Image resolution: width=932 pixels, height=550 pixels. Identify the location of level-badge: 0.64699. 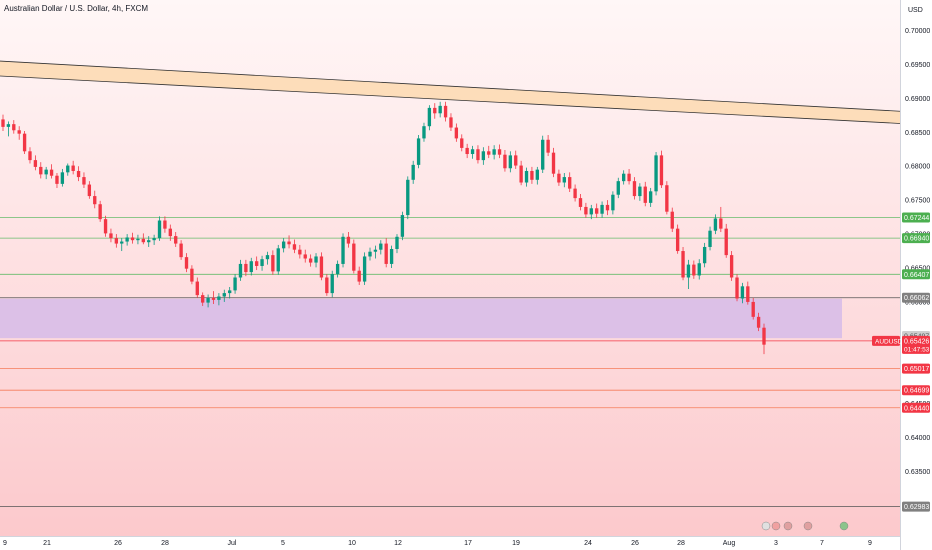
(916, 390).